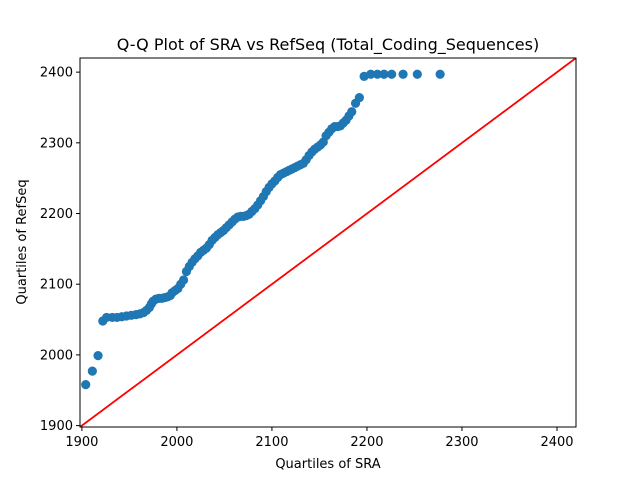  Describe the element at coordinates (556, 442) in the screenshot. I see `x-tick-label: 2400` at that location.